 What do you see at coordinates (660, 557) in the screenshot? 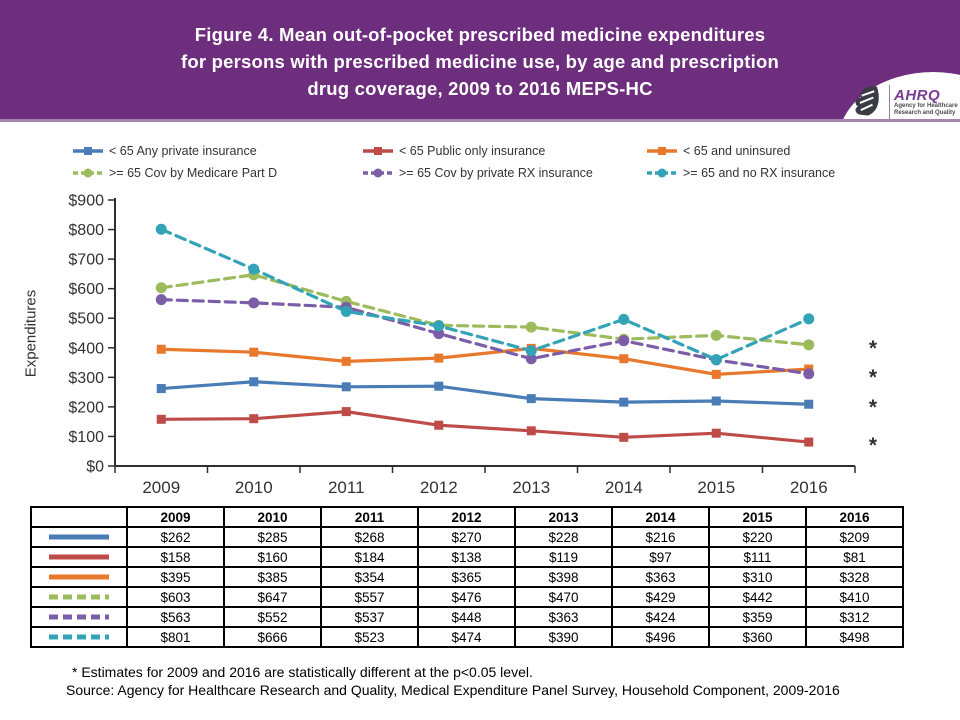
I see `table-value-cell: $97` at bounding box center [660, 557].